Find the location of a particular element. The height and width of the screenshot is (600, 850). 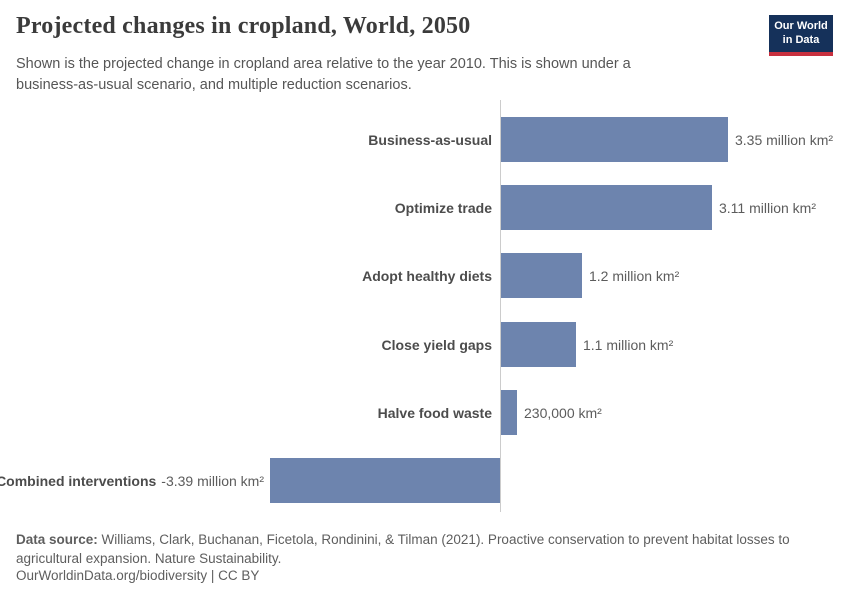

owid-logo-line2: in Data is located at coordinates (801, 39).